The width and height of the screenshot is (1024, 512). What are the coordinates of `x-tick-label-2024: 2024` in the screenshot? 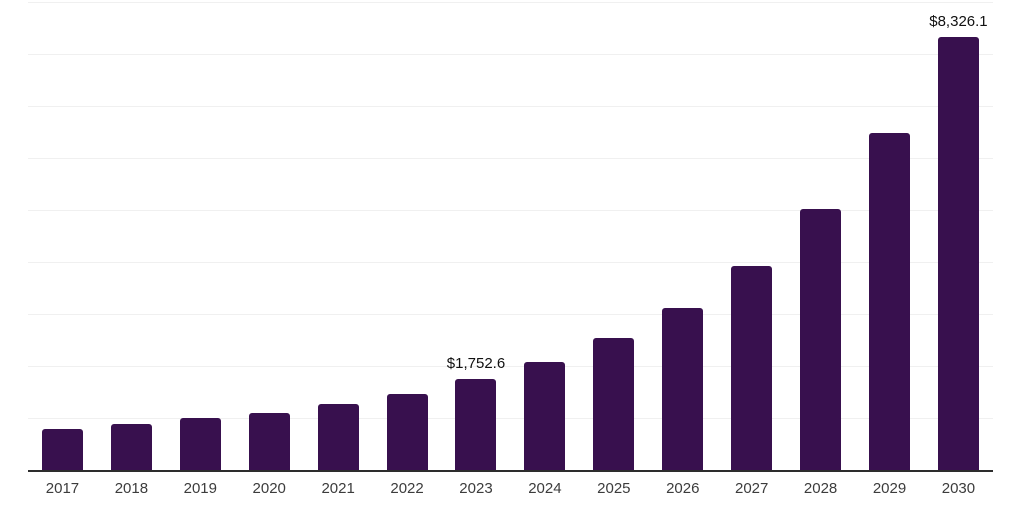 It's located at (545, 488).